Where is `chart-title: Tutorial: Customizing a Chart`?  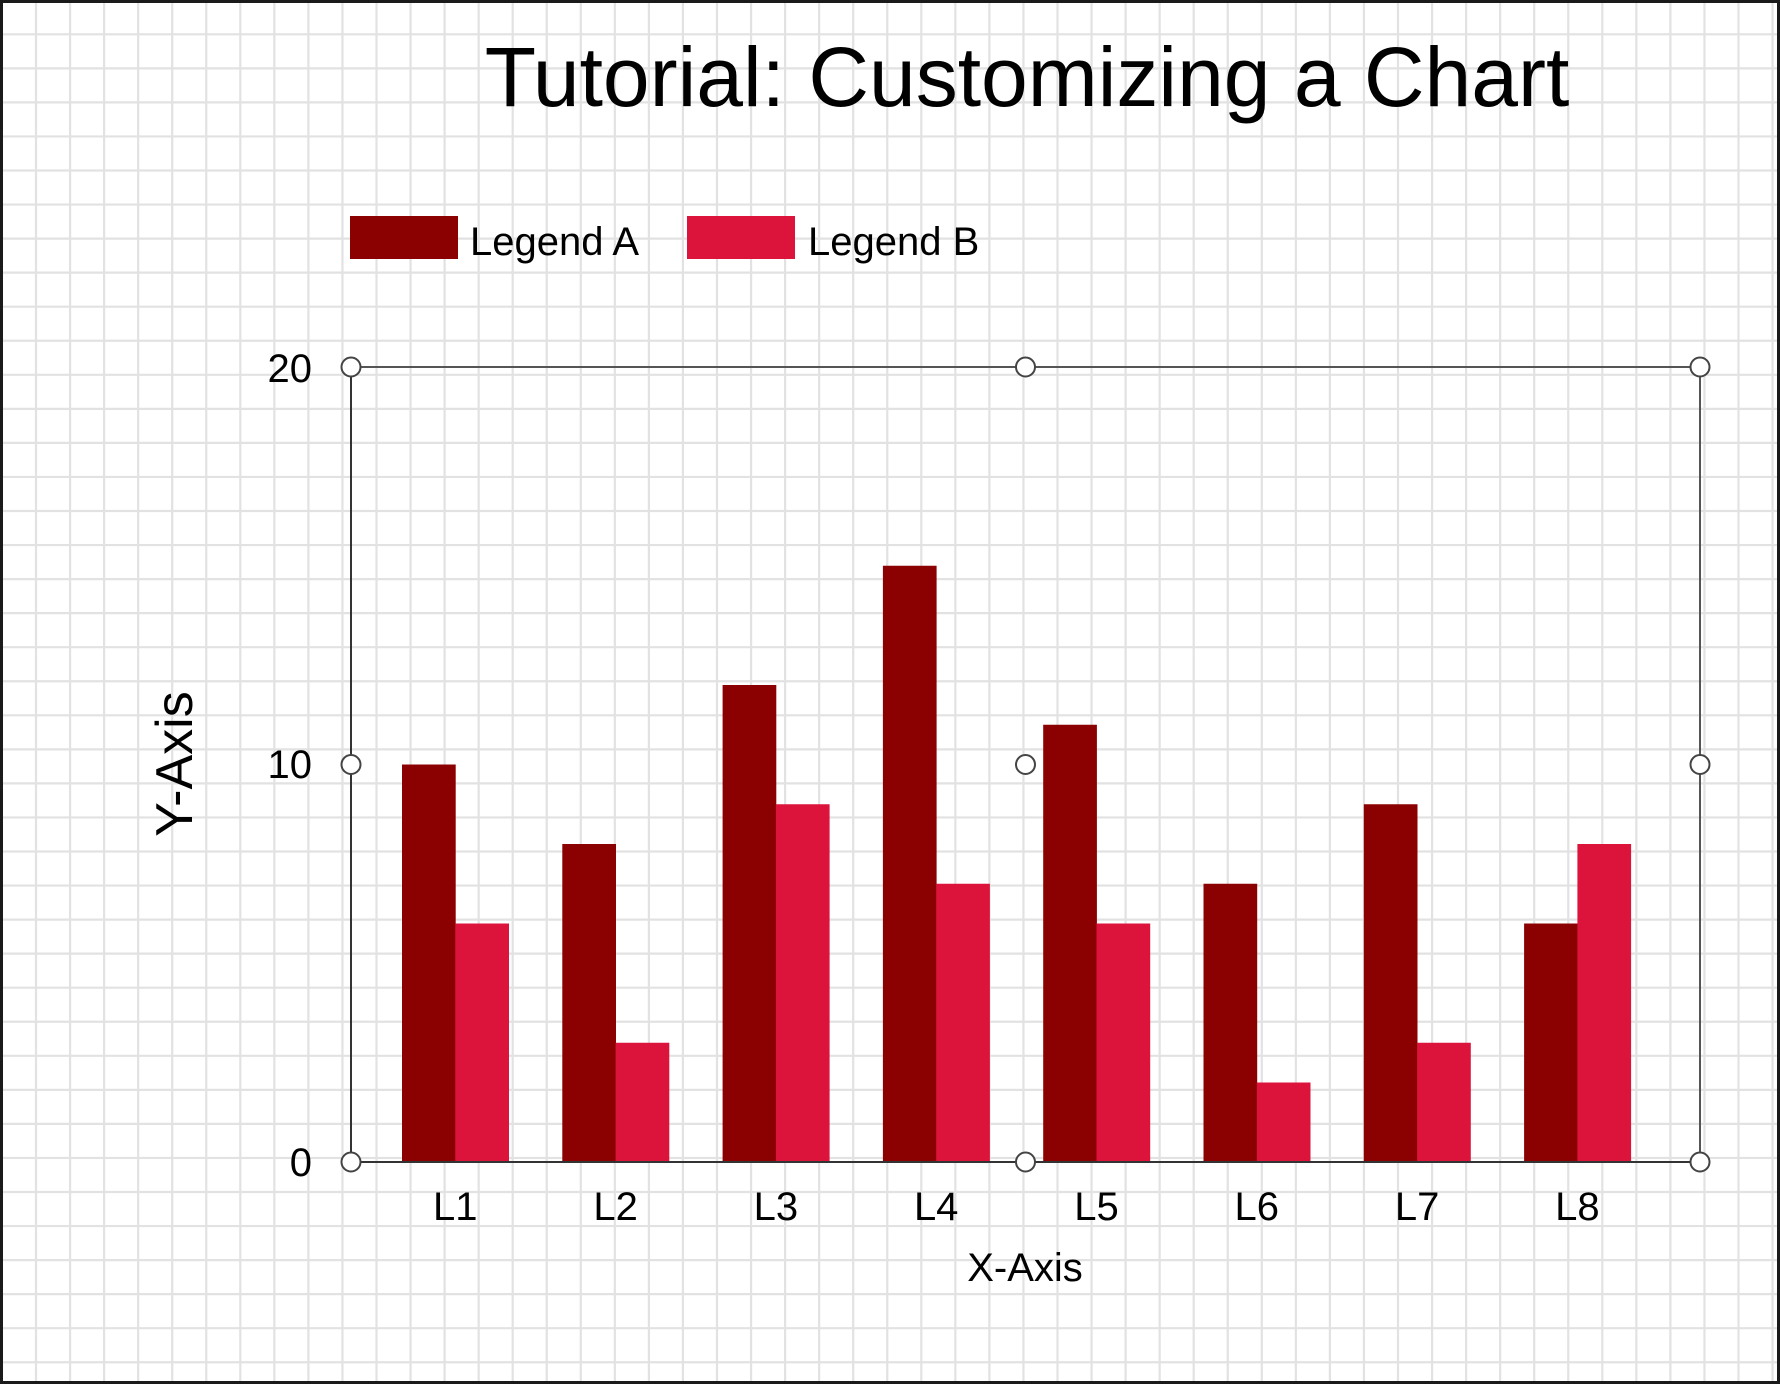
chart-title: Tutorial: Customizing a Chart is located at coordinates (1027, 77).